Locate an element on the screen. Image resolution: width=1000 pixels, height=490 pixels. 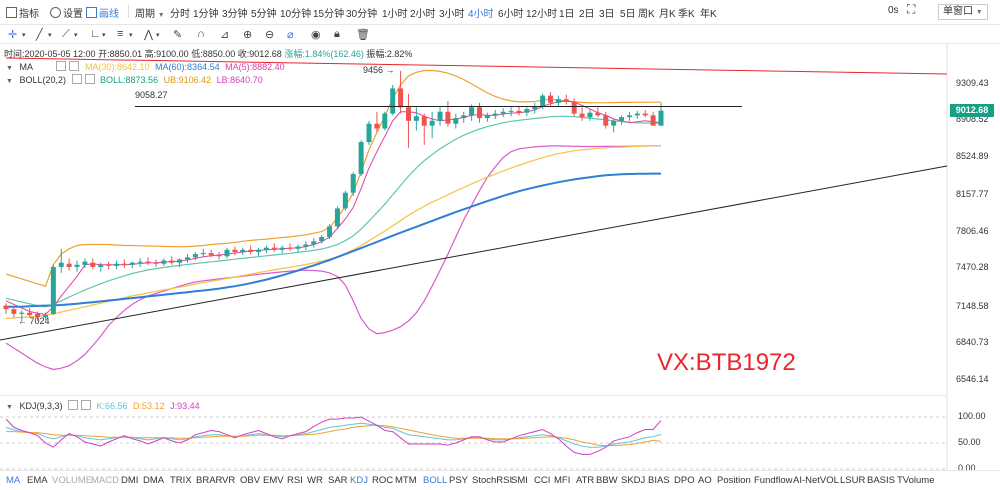
indicator-tab-ao: AO is located at coordinates (705, 480).